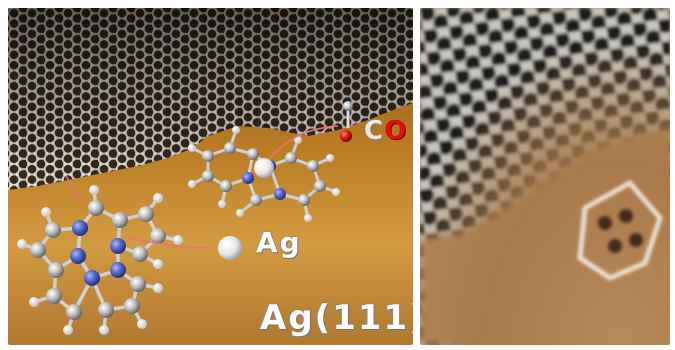  What do you see at coordinates (304, 142) in the screenshot?
I see `arrow-ag-to-co` at bounding box center [304, 142].